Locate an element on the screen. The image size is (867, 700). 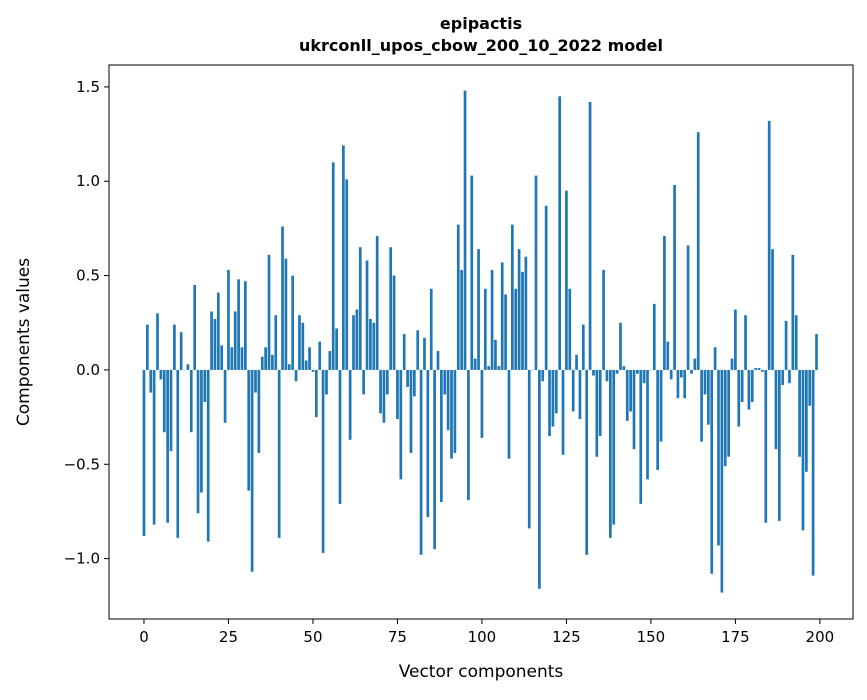
y-tick-label: 1.0 is located at coordinates (88, 181).